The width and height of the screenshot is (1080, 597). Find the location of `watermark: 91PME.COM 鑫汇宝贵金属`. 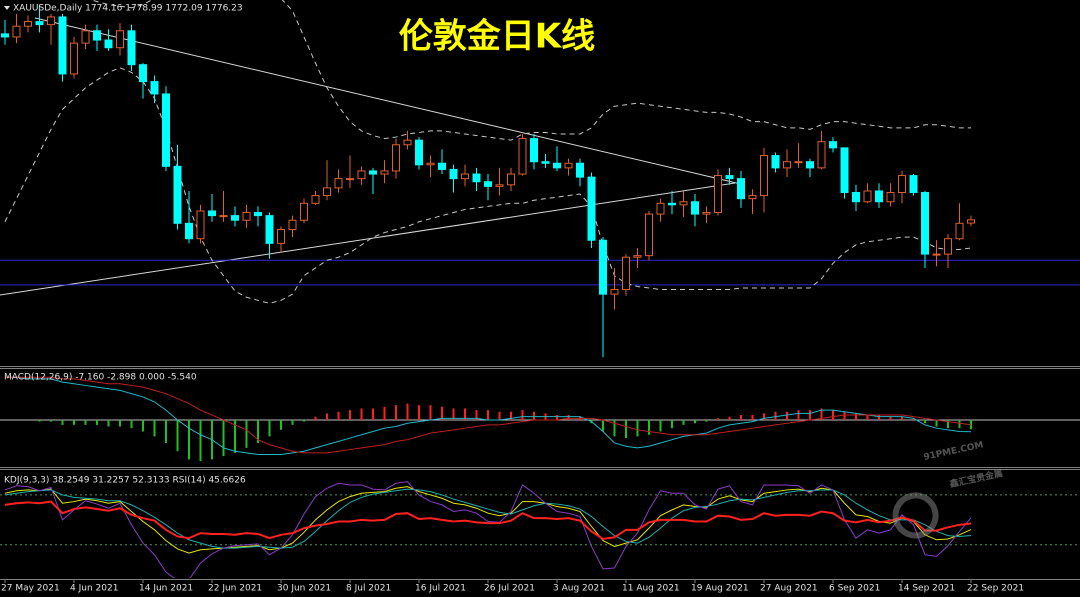

watermark: 91PME.COM 鑫汇宝贵金属 is located at coordinates (948, 489).